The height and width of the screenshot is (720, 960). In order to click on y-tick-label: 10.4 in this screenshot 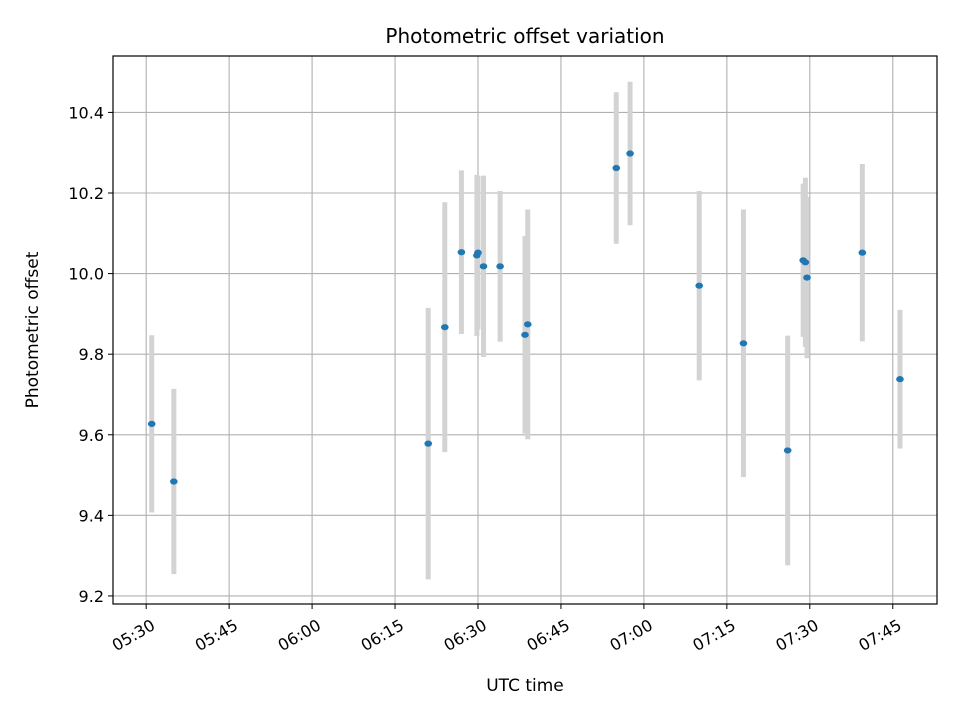, I will do `click(86, 112)`.